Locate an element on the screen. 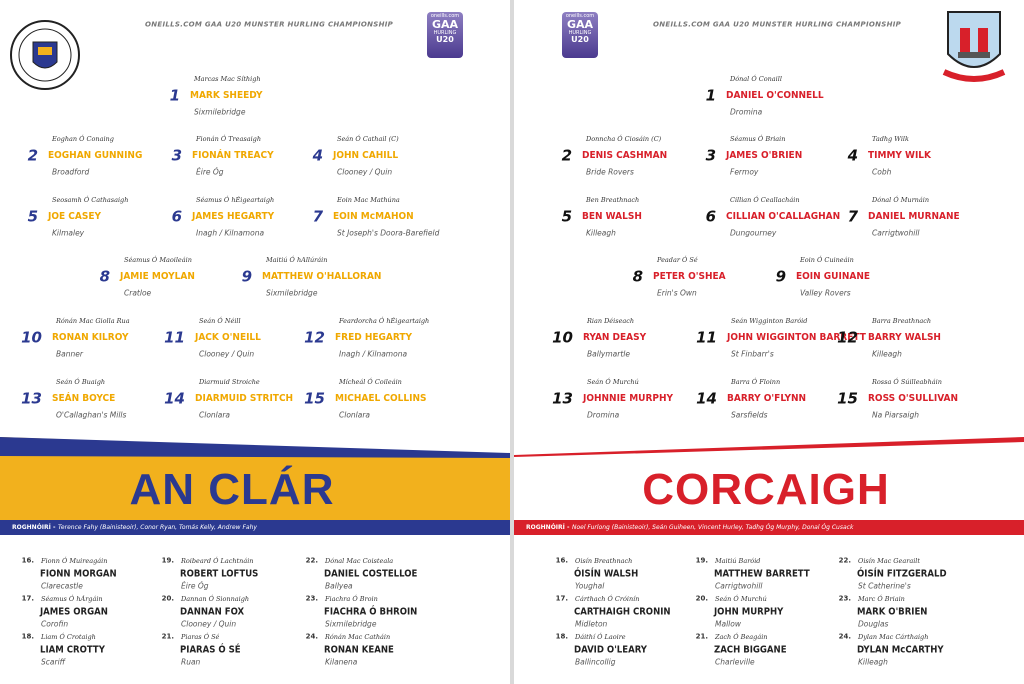  player-irish-name: Barra Ó Floinn is located at coordinates (756, 381).